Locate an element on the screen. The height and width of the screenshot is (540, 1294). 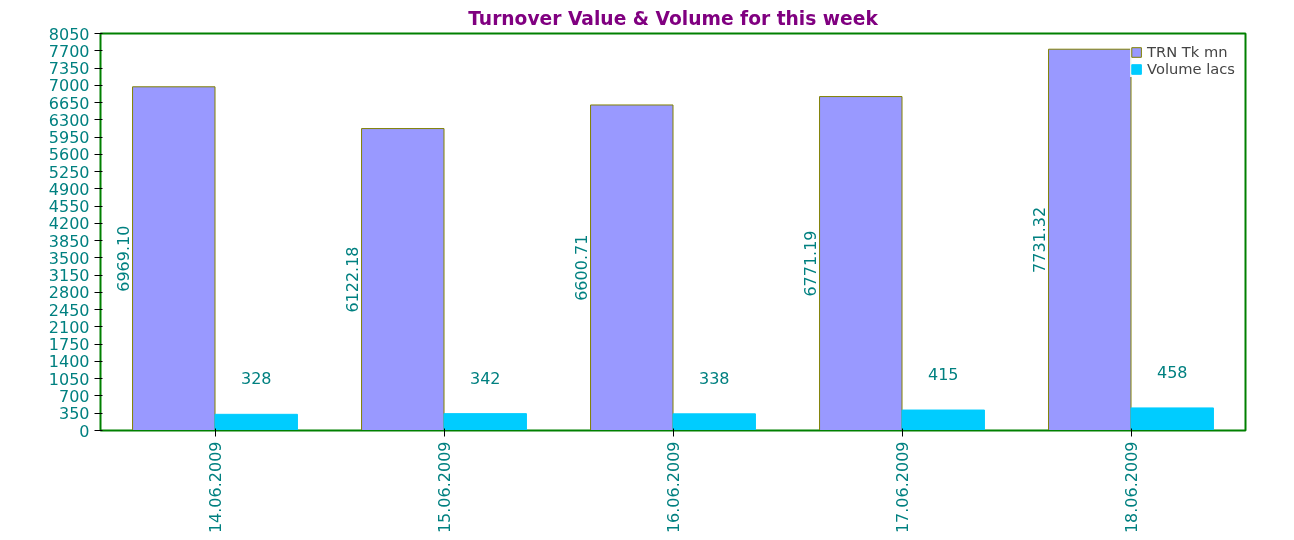
y-tick-label: 5250 is located at coordinates (69, 172).